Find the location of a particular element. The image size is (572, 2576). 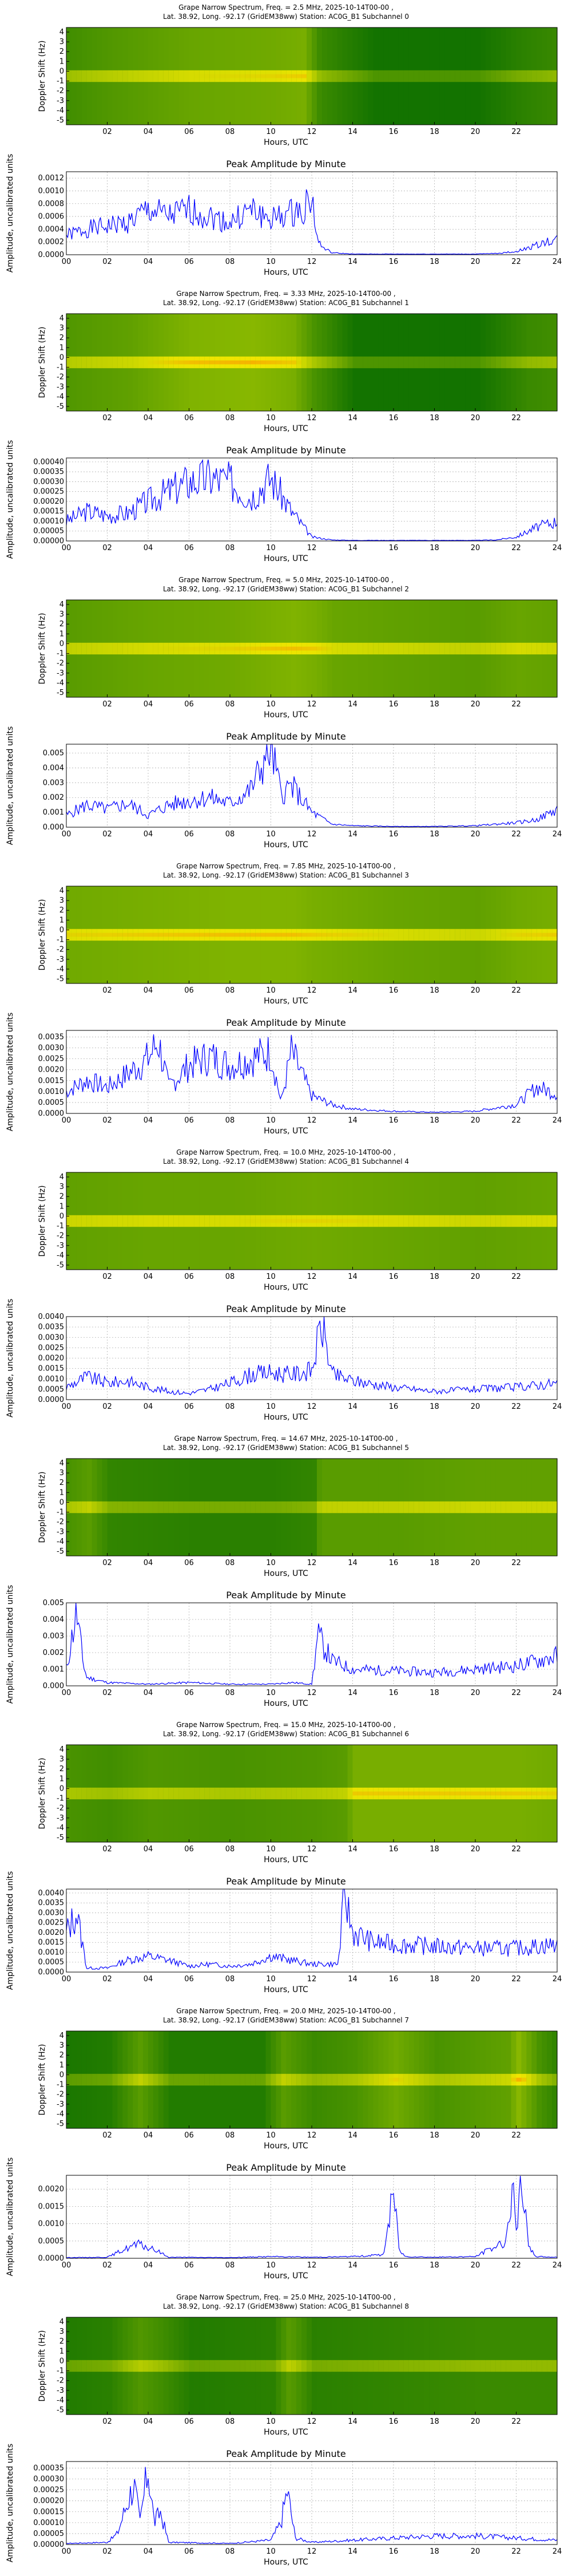

y-tick-label: 0.0012 is located at coordinates (51, 178).